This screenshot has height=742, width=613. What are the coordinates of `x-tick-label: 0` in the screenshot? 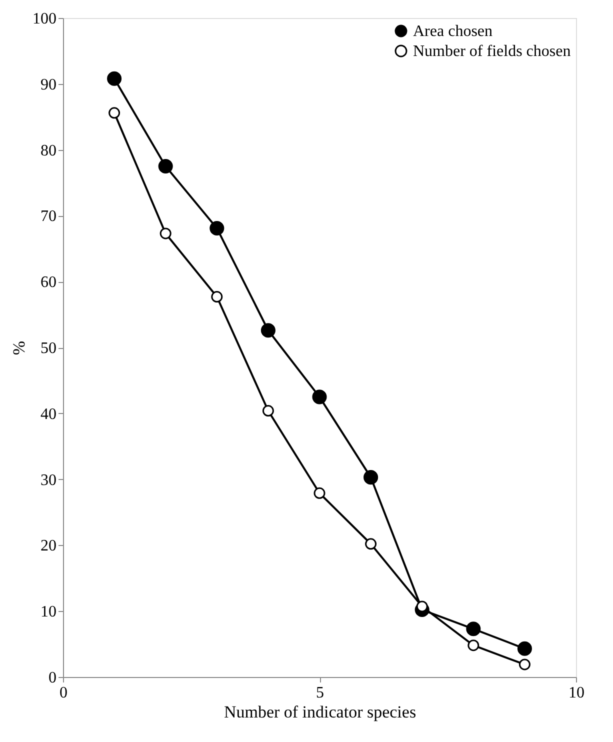 It's located at (64, 693).